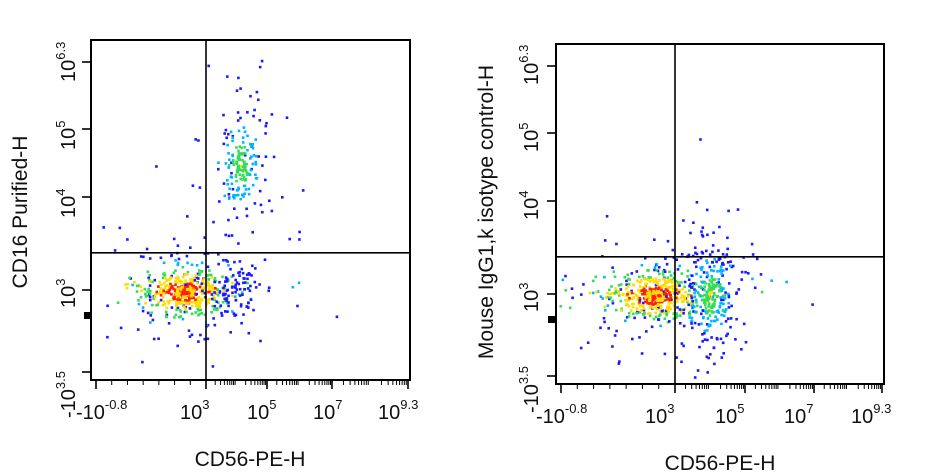 This screenshot has height=476, width=952. What do you see at coordinates (398, 410) in the screenshot?
I see `left-x-tick-label: 109.3` at bounding box center [398, 410].